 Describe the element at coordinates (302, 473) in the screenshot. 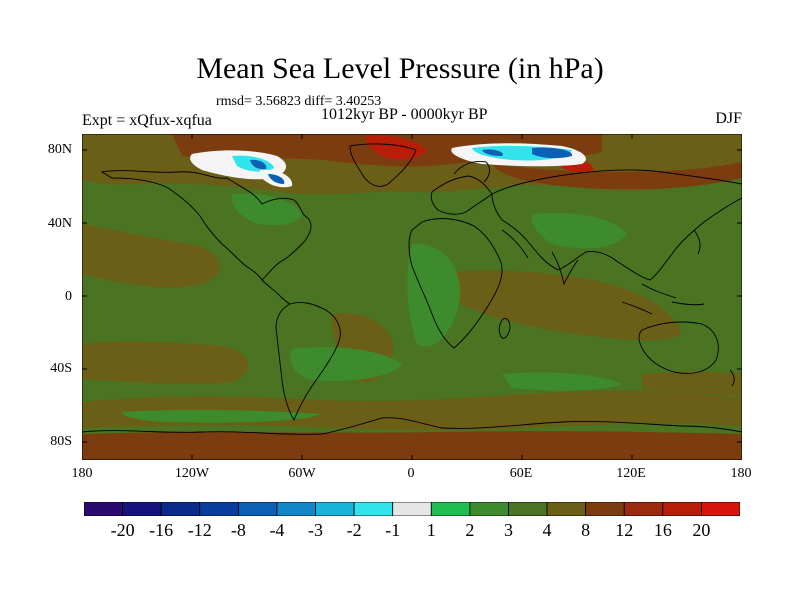

I see `lon-label-60w: 60W` at that location.